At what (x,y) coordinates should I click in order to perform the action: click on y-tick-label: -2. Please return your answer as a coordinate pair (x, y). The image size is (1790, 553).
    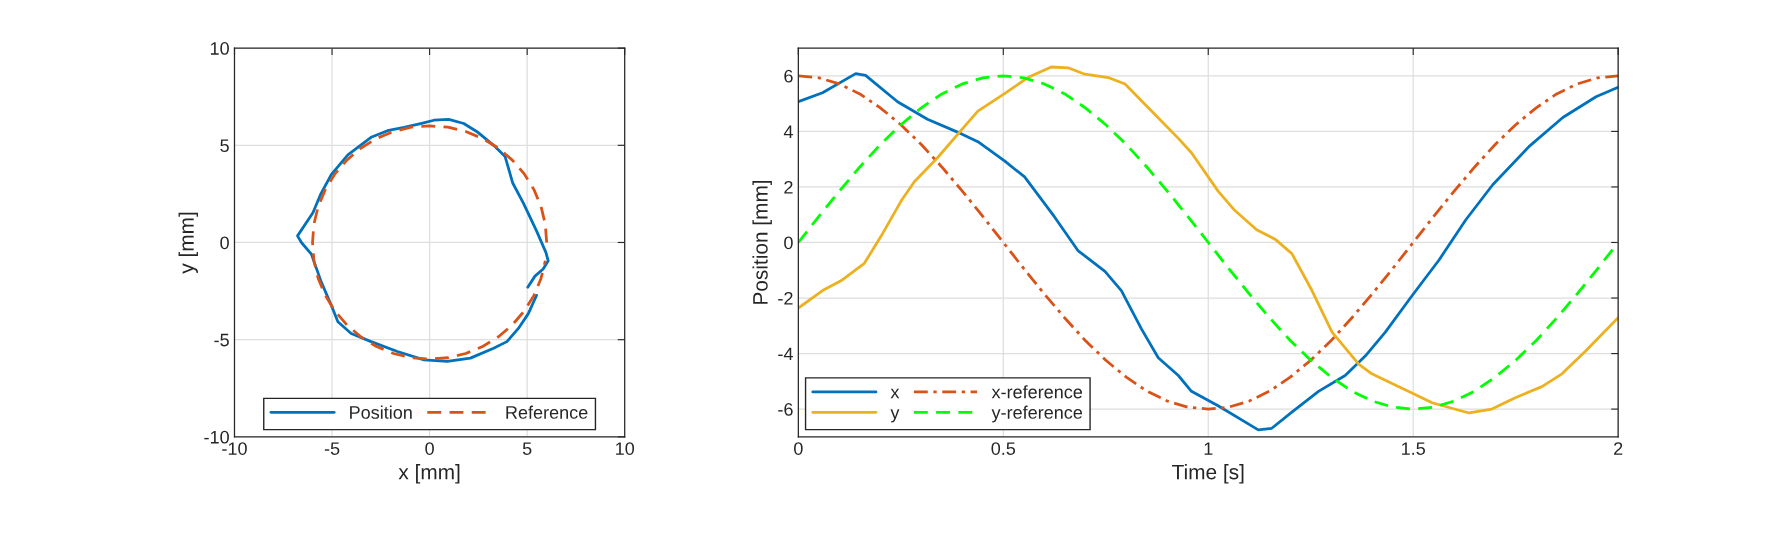
    Looking at the image, I should click on (785, 298).